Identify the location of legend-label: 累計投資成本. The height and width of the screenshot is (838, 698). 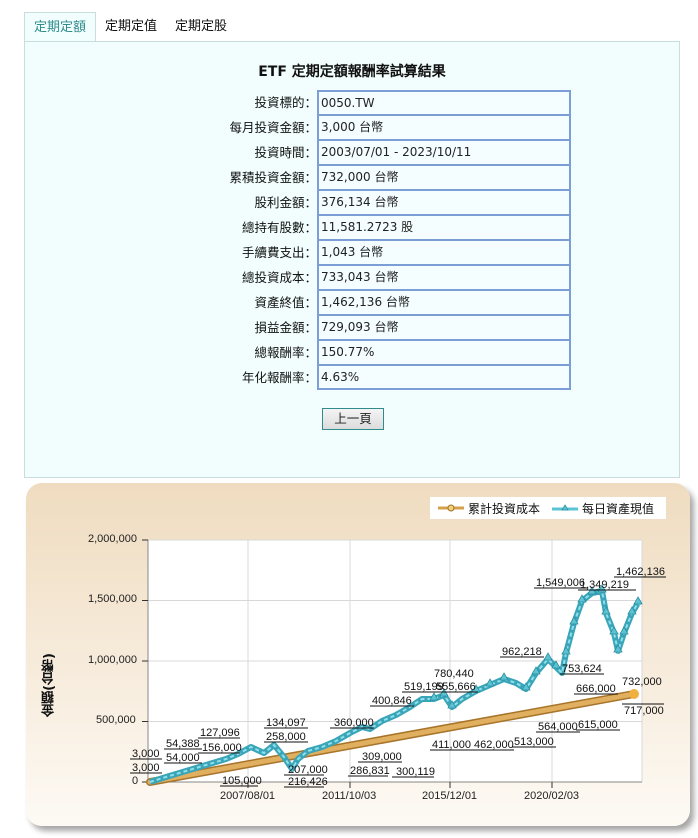
(504, 508).